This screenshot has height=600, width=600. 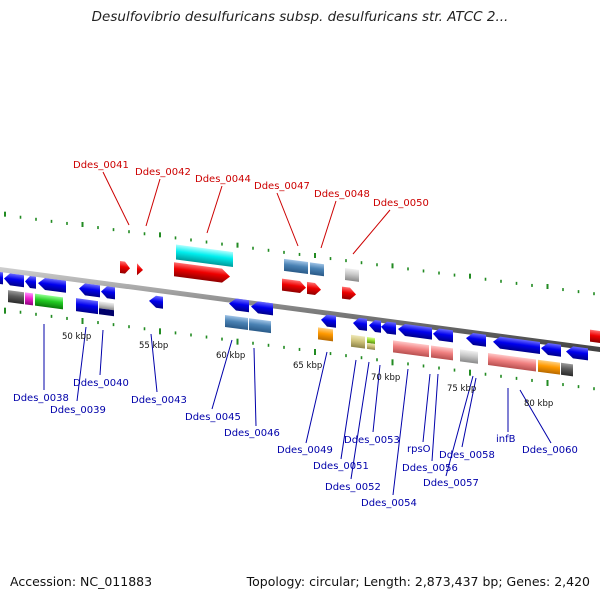 I want to click on gene-label-ddes-0045: Ddes_0045, so click(x=213, y=417).